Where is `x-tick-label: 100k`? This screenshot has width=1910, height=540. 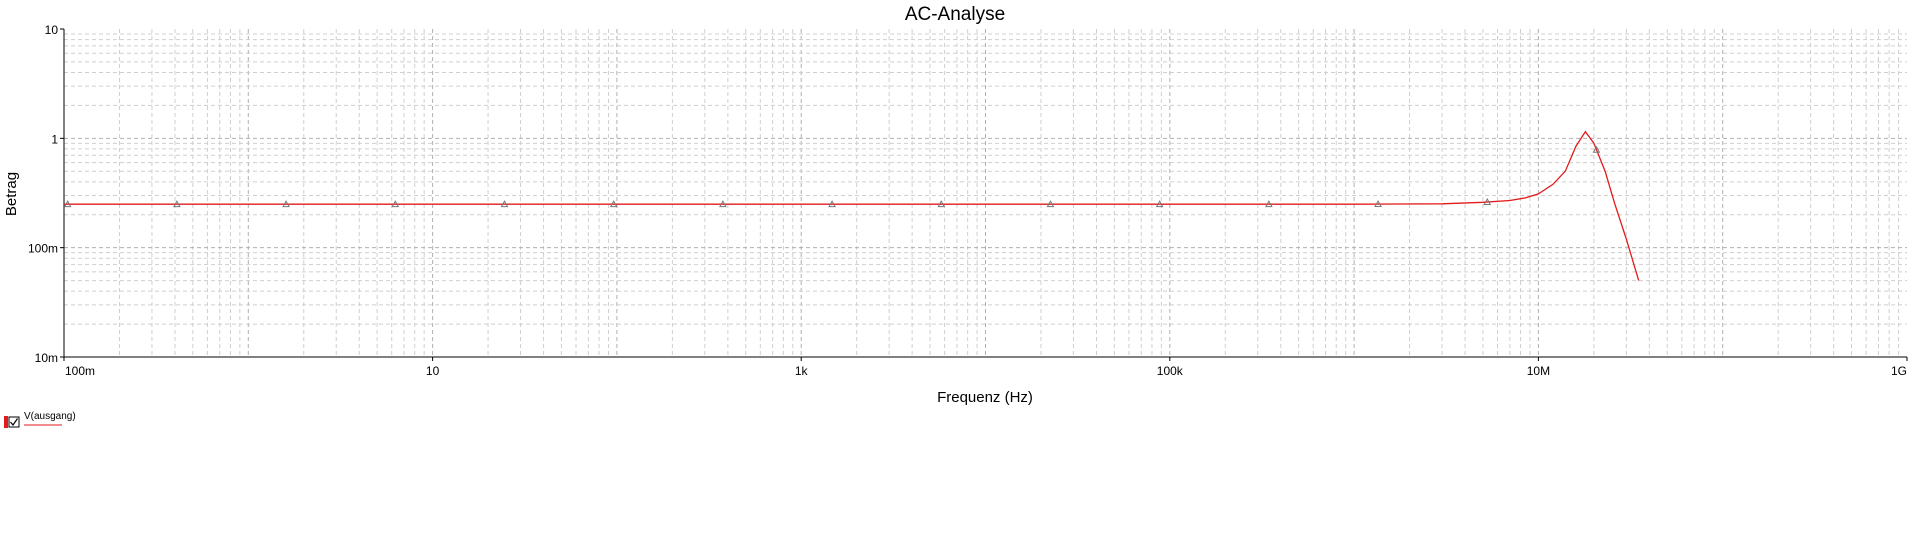 x-tick-label: 100k is located at coordinates (1170, 371).